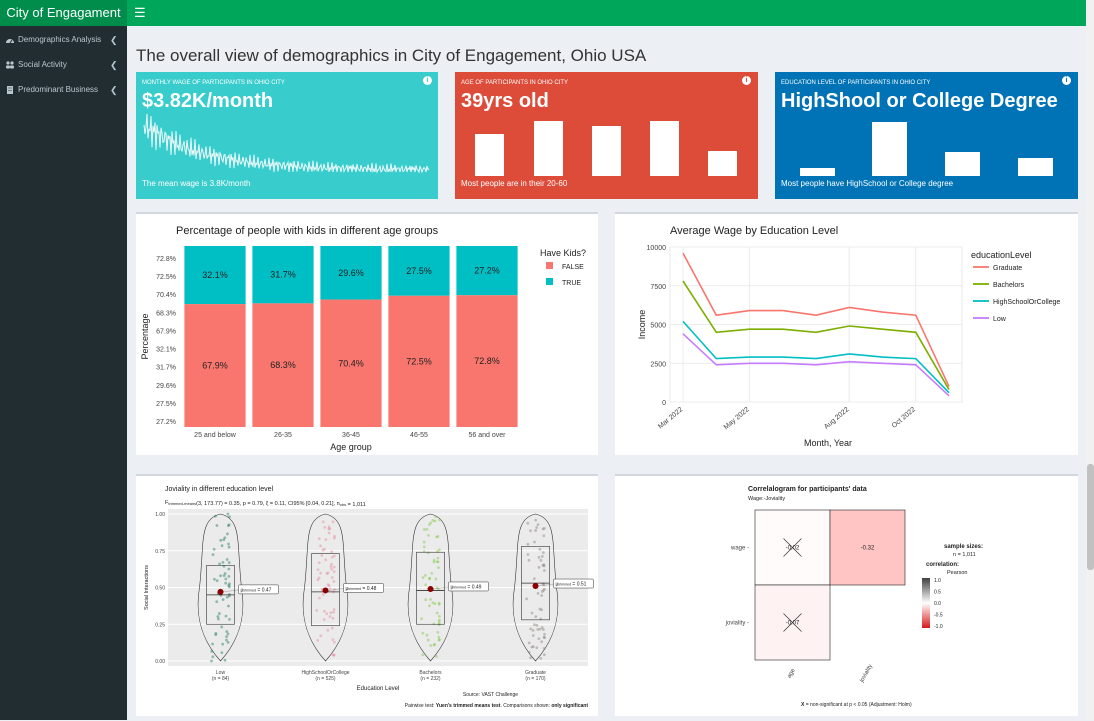 The width and height of the screenshot is (1094, 721). Describe the element at coordinates (140, 12) in the screenshot. I see `hamburger-icon: ☰` at that location.